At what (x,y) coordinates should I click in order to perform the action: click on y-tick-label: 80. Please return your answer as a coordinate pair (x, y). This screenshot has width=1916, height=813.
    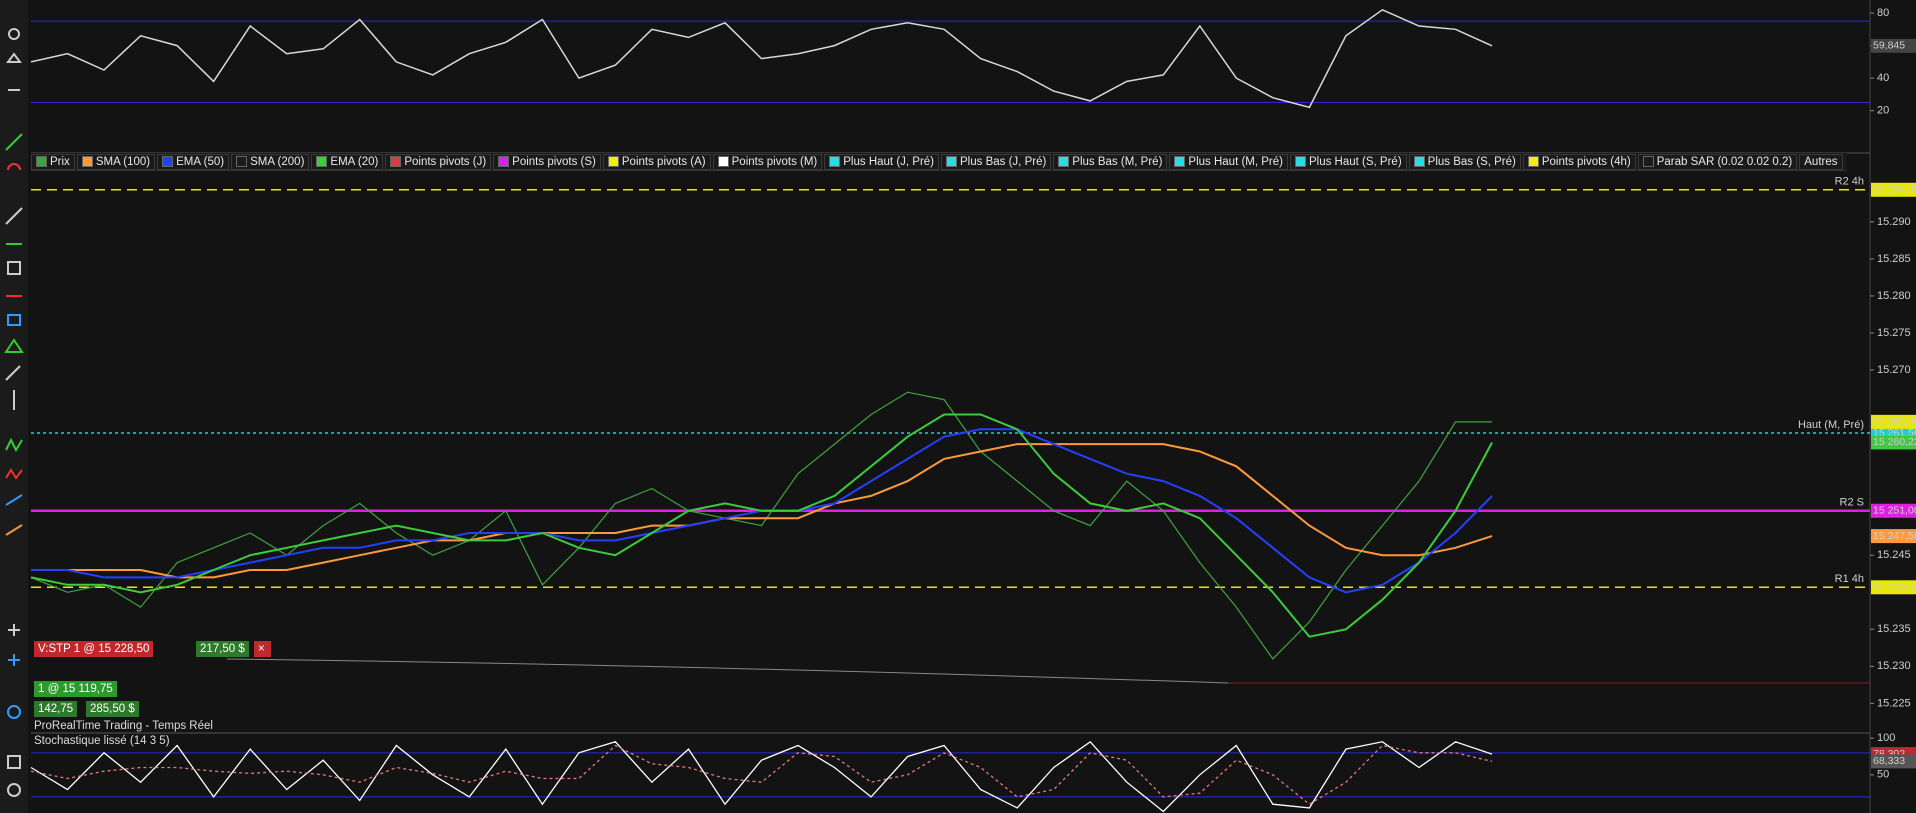
    Looking at the image, I should click on (1883, 13).